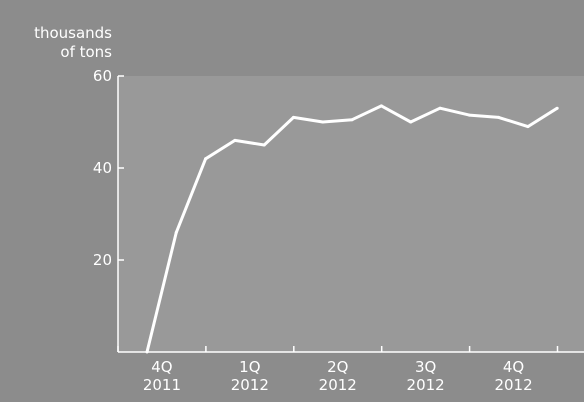 The width and height of the screenshot is (584, 402). Describe the element at coordinates (425, 367) in the screenshot. I see `x-tick-label-quarter: 3Q` at that location.